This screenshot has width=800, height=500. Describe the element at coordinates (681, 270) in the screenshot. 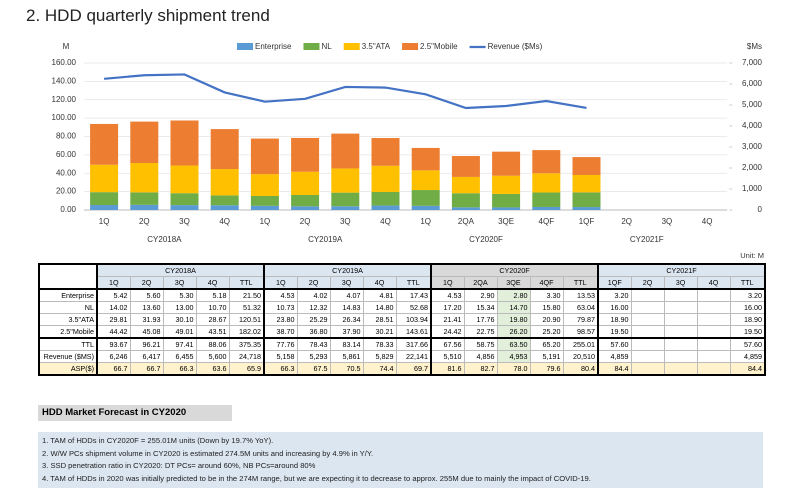

I see `group-header: CY2021F` at that location.